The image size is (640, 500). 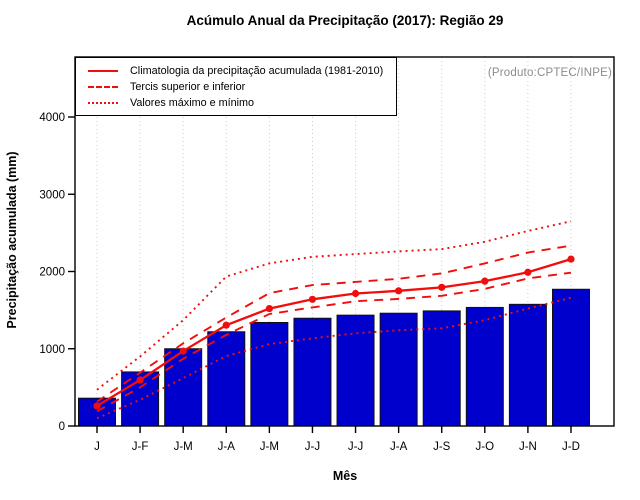 What do you see at coordinates (549, 73) in the screenshot?
I see `watermark-produto: (Produto:CPTEC/INPE)` at bounding box center [549, 73].